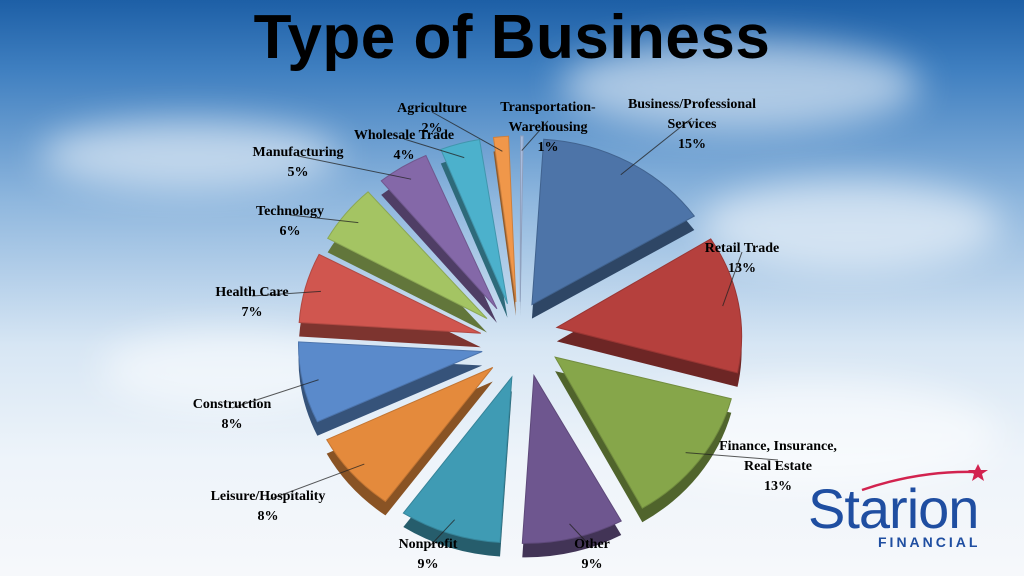 The width and height of the screenshot is (1024, 576). Describe the element at coordinates (778, 466) in the screenshot. I see `slice-label: Finance, Insurance, Real Estate 13%` at that location.